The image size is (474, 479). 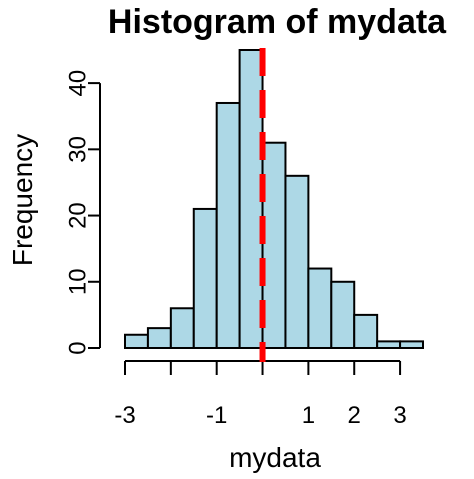 What do you see at coordinates (78, 281) in the screenshot?
I see `y-tick-label-1: 10` at bounding box center [78, 281].